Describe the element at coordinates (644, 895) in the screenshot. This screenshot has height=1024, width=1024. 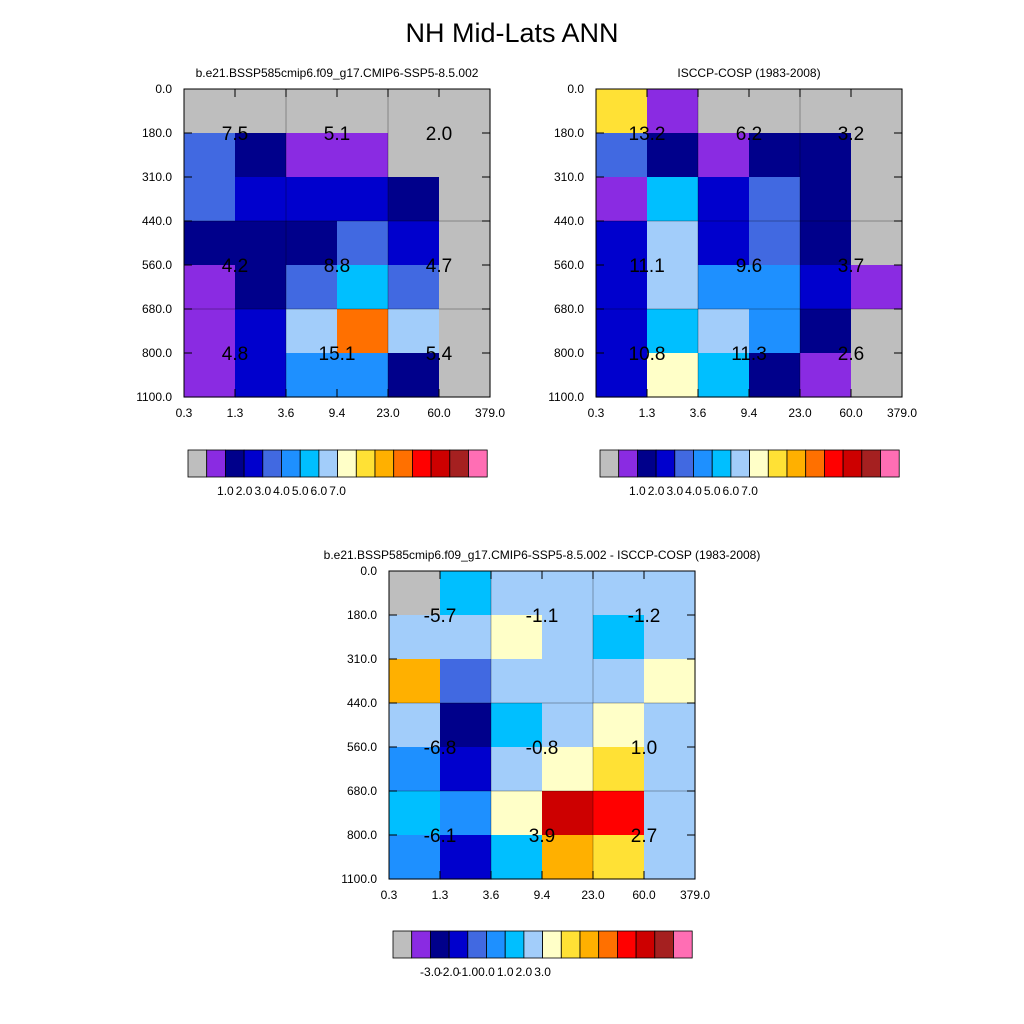
I see `x-tick-label: 60.0` at that location.